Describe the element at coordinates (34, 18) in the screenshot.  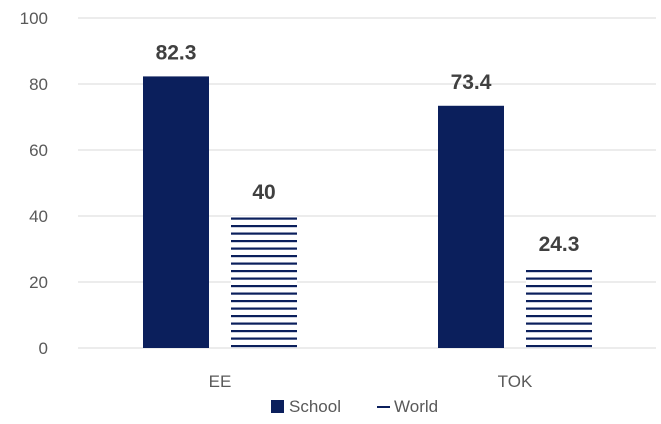
I see `y-tick-label: 100` at that location.